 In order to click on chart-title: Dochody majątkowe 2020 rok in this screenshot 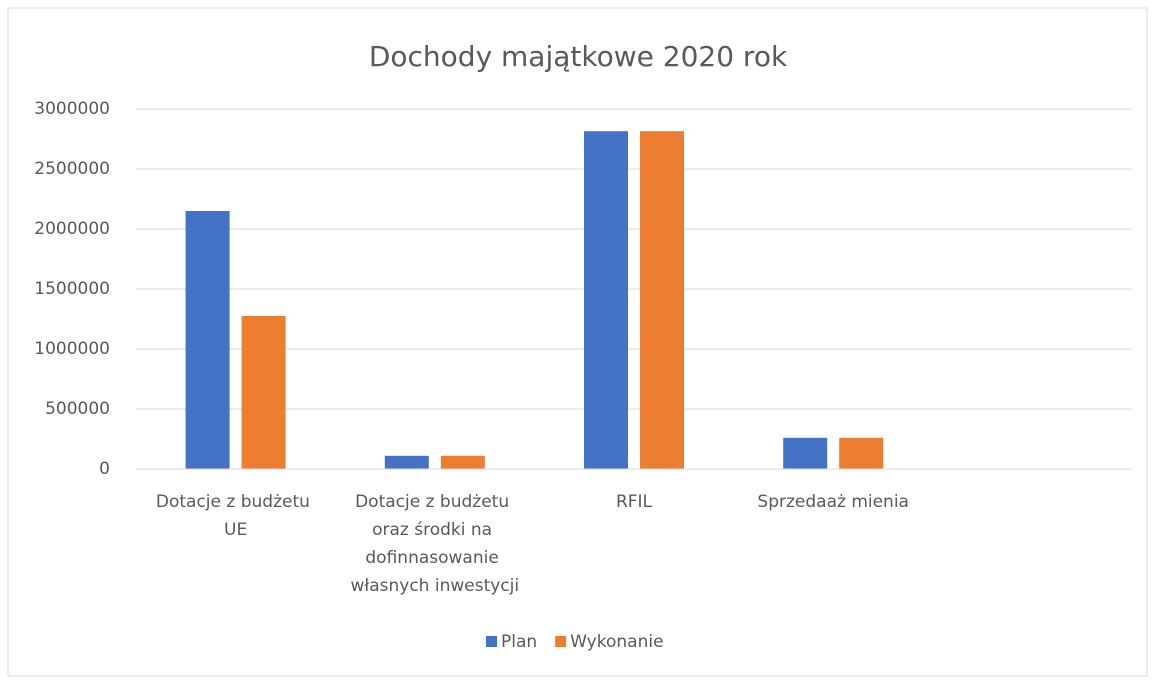, I will do `click(578, 56)`.